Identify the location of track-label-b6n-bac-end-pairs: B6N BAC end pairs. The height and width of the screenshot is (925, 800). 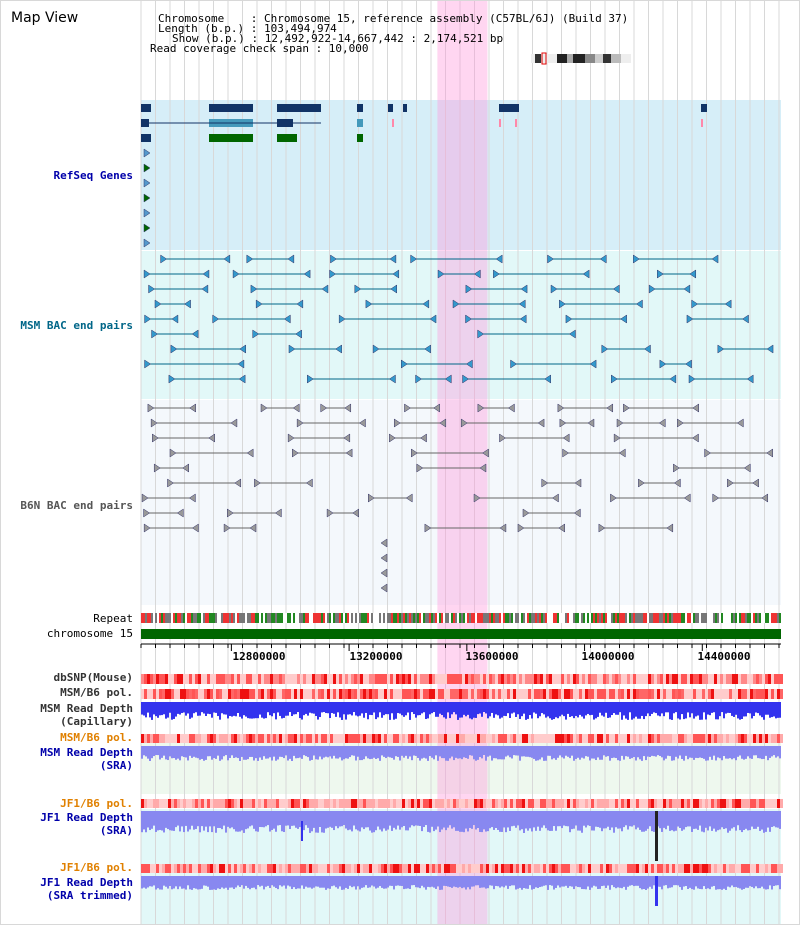
(76, 505).